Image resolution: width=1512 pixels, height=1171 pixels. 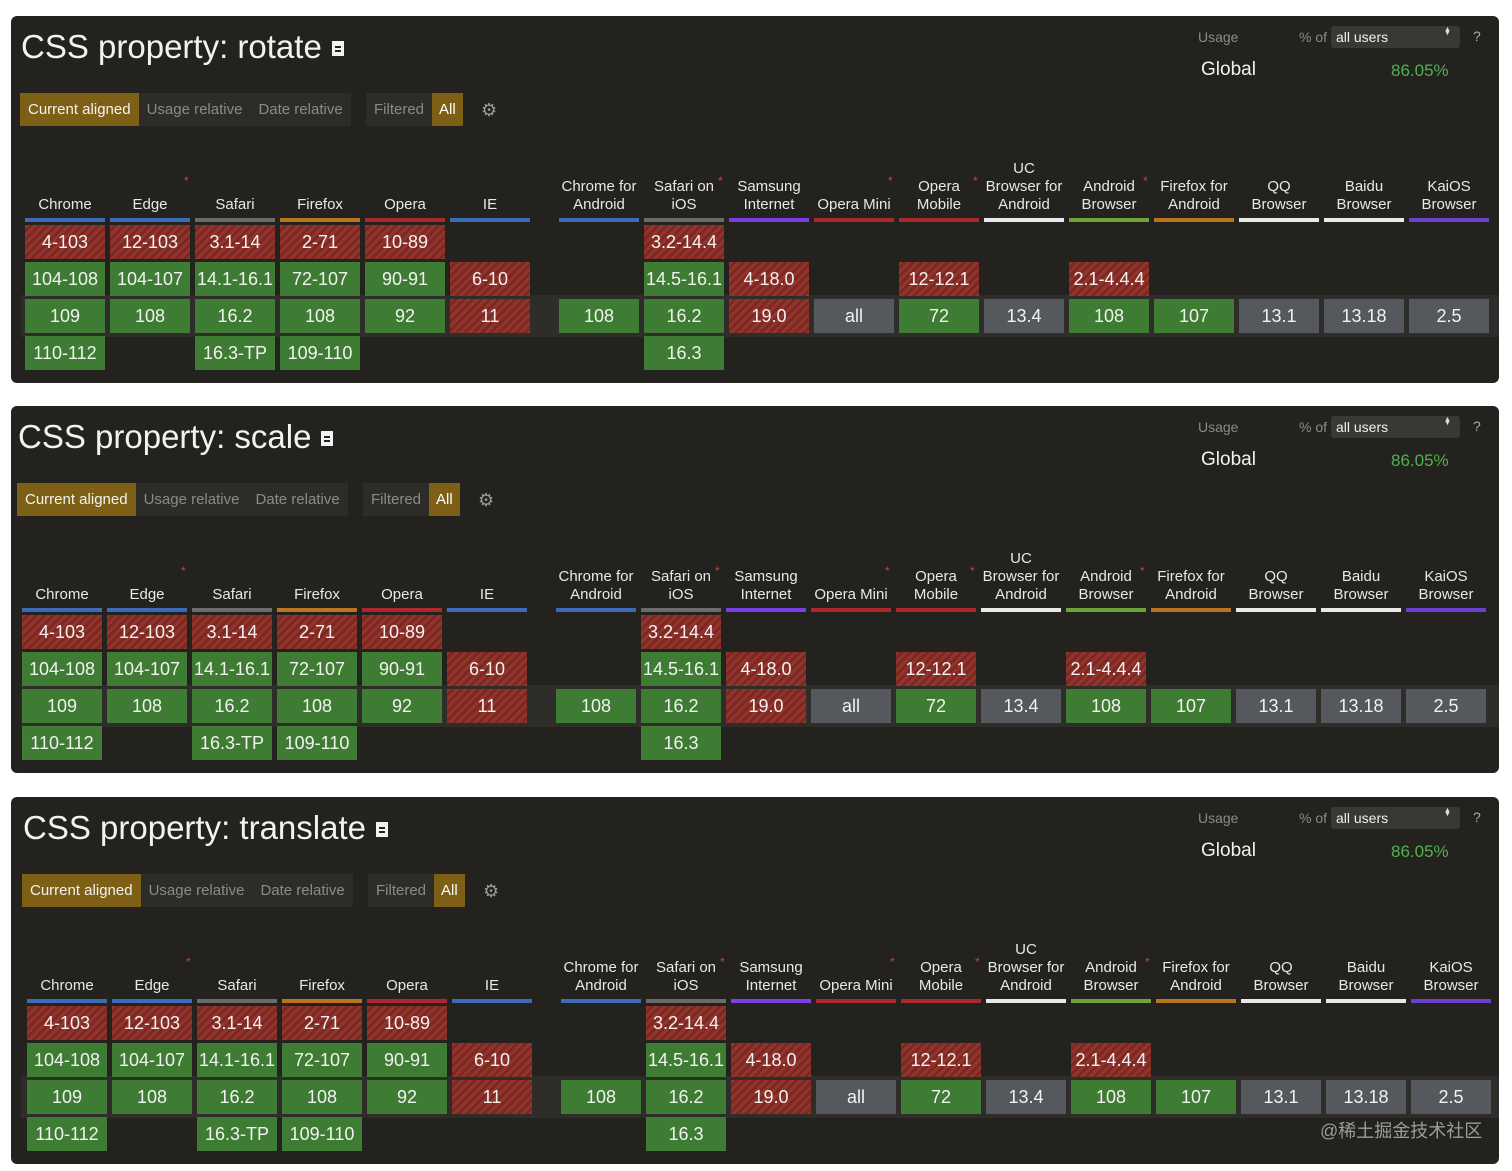 What do you see at coordinates (182, 47) in the screenshot?
I see `feature-title: CSS property: rotate` at bounding box center [182, 47].